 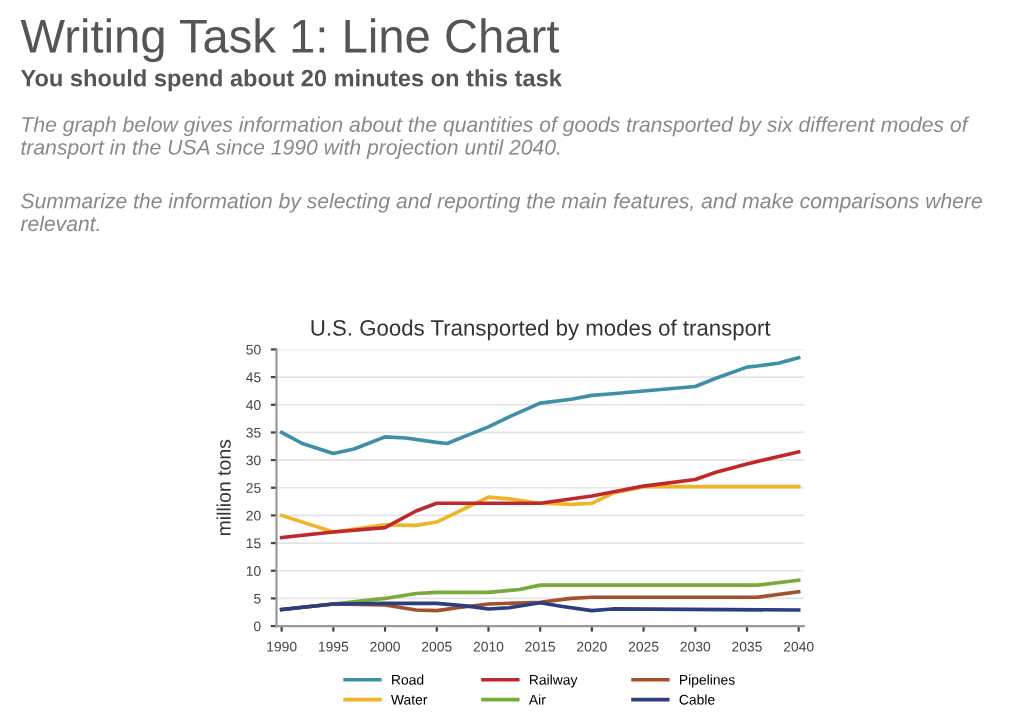 I want to click on text: You should spend about 20 minutes on this task, so click(x=291, y=80).